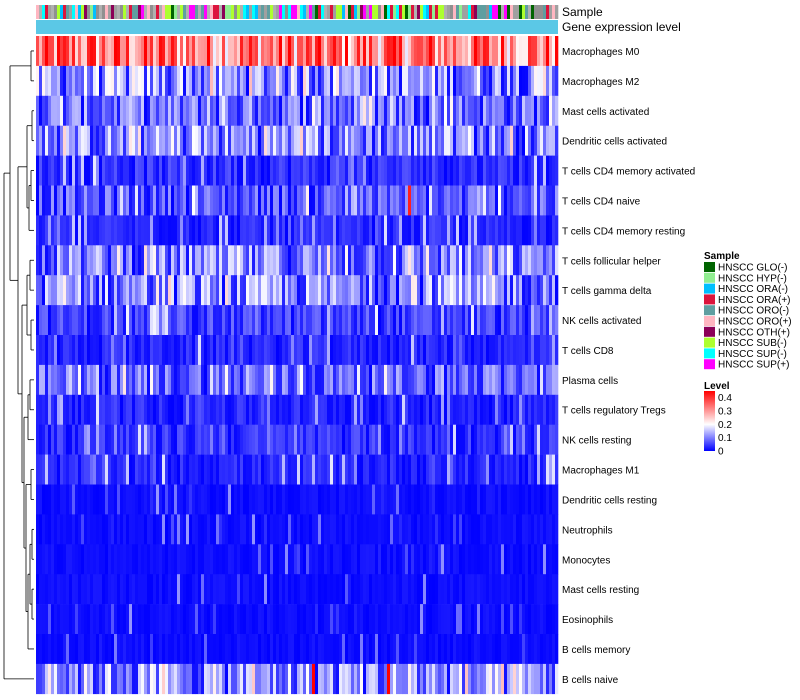  I want to click on sample-legend-label: HNSCC GLO(-), so click(752, 268).